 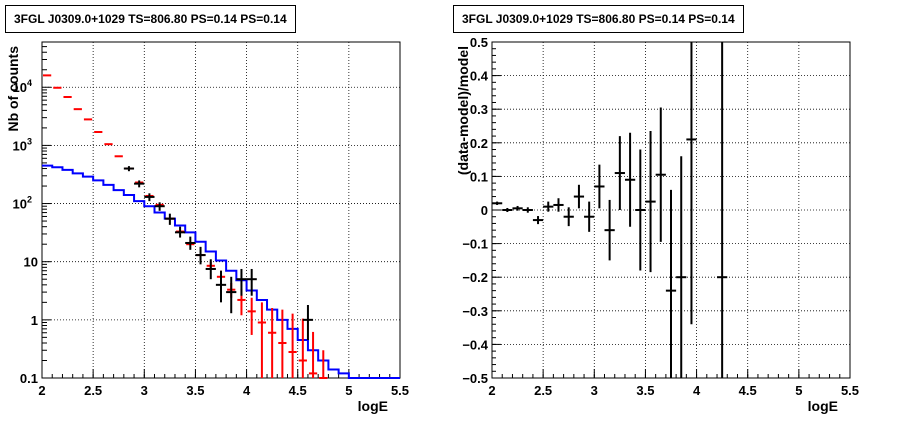 I want to click on y-tick-label: 10, so click(x=31, y=262).